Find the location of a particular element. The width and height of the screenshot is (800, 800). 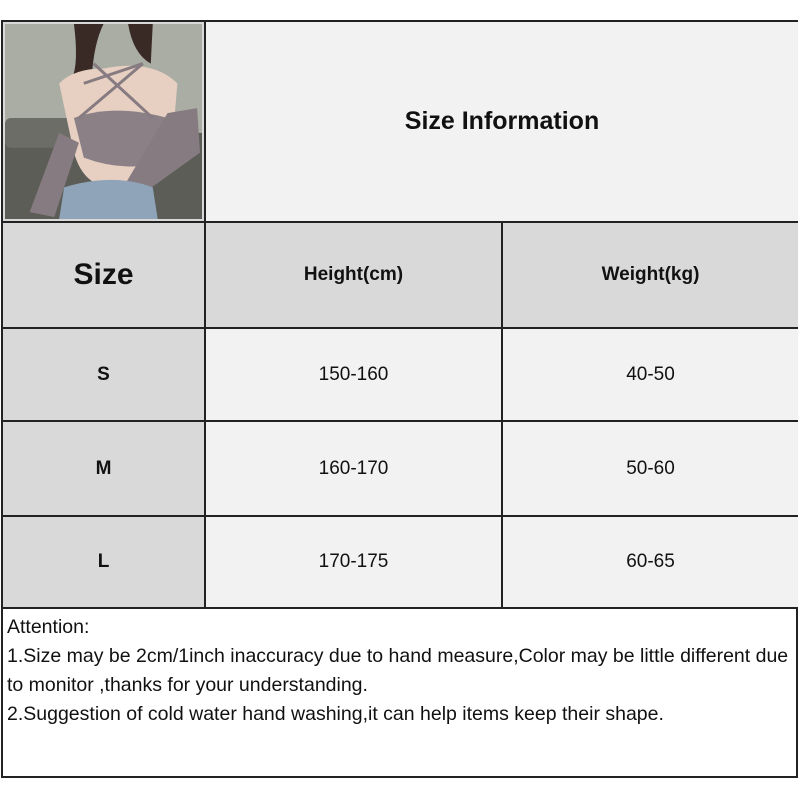

header-size: Size is located at coordinates (104, 276).